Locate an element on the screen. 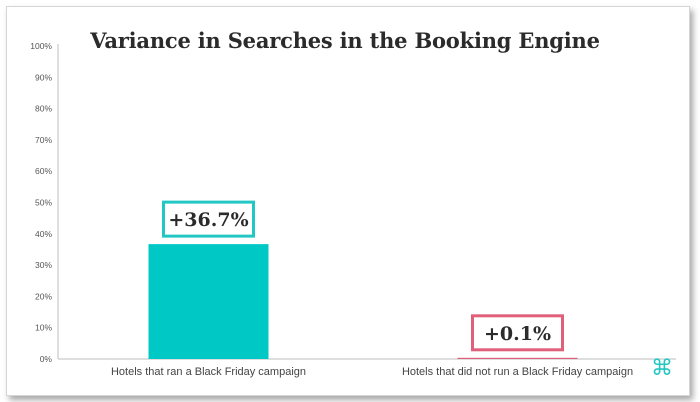 Image resolution: width=700 pixels, height=402 pixels. data-label: +0.1% is located at coordinates (517, 334).